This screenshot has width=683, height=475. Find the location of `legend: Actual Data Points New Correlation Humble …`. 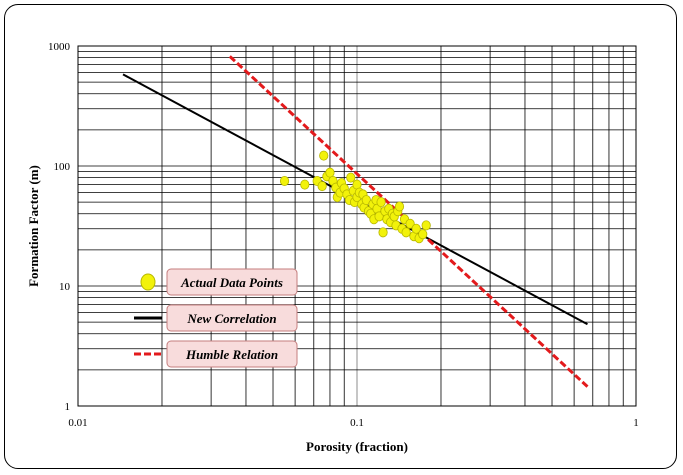

legend: Actual Data Points New Correlation Humble … is located at coordinates (216, 318).